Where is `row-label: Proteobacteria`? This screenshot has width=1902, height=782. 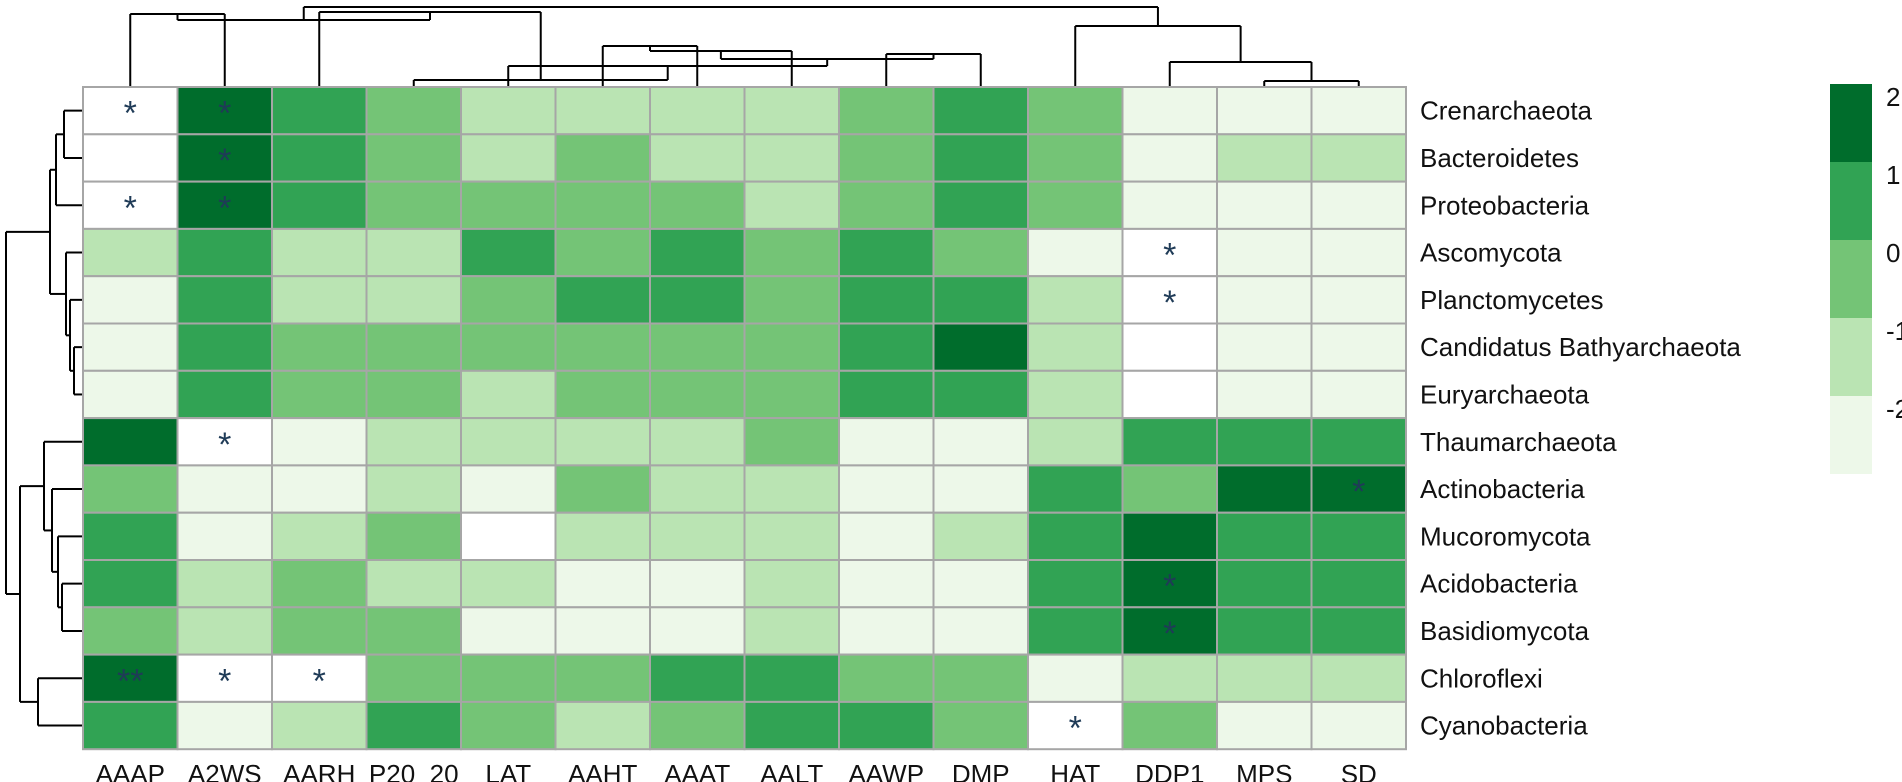 row-label: Proteobacteria is located at coordinates (1505, 205).